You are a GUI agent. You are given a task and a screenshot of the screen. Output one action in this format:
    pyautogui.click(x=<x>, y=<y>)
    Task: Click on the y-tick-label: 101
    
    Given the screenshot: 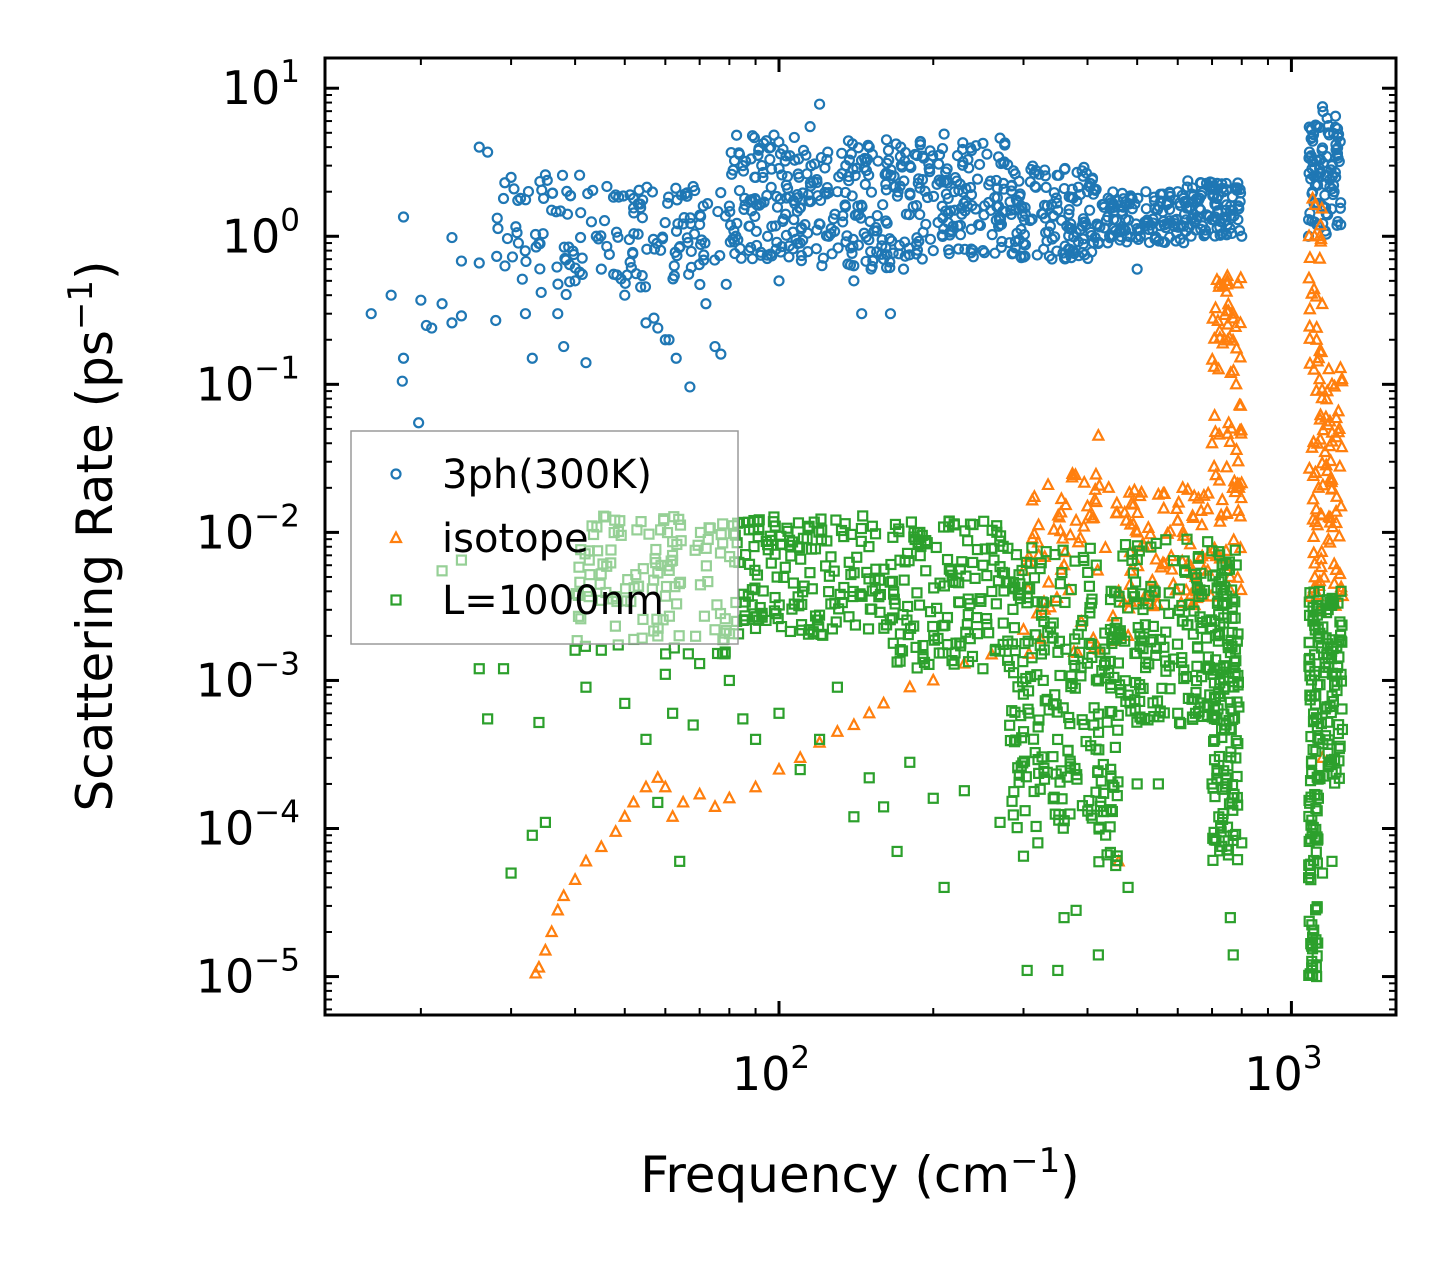 What is the action you would take?
    pyautogui.click(x=261, y=84)
    